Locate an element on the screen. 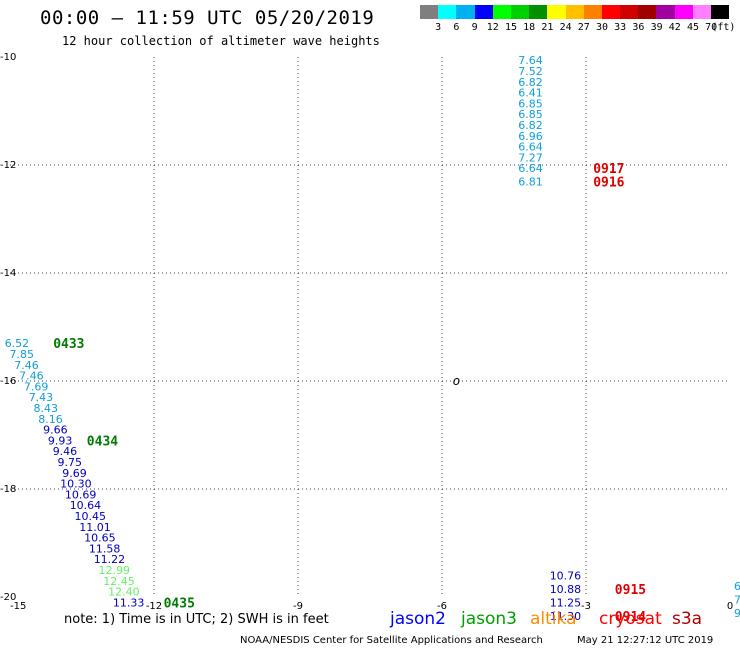 The height and width of the screenshot is (650, 740). satellite-jason3: jason3 is located at coordinates (489, 619).